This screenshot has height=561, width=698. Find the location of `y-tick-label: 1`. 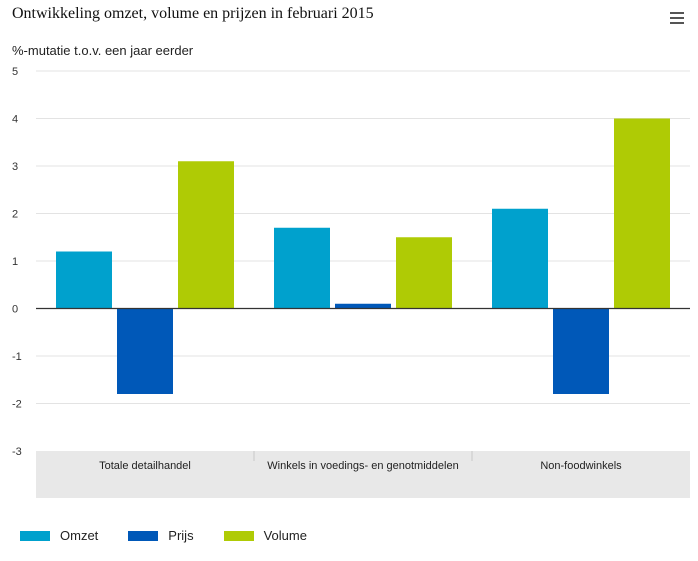

y-tick-label: 1 is located at coordinates (15, 262).